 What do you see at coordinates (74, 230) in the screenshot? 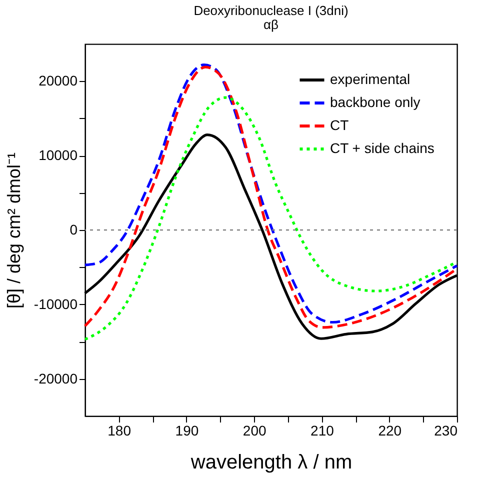
I see `y-tick-label: 0` at bounding box center [74, 230].